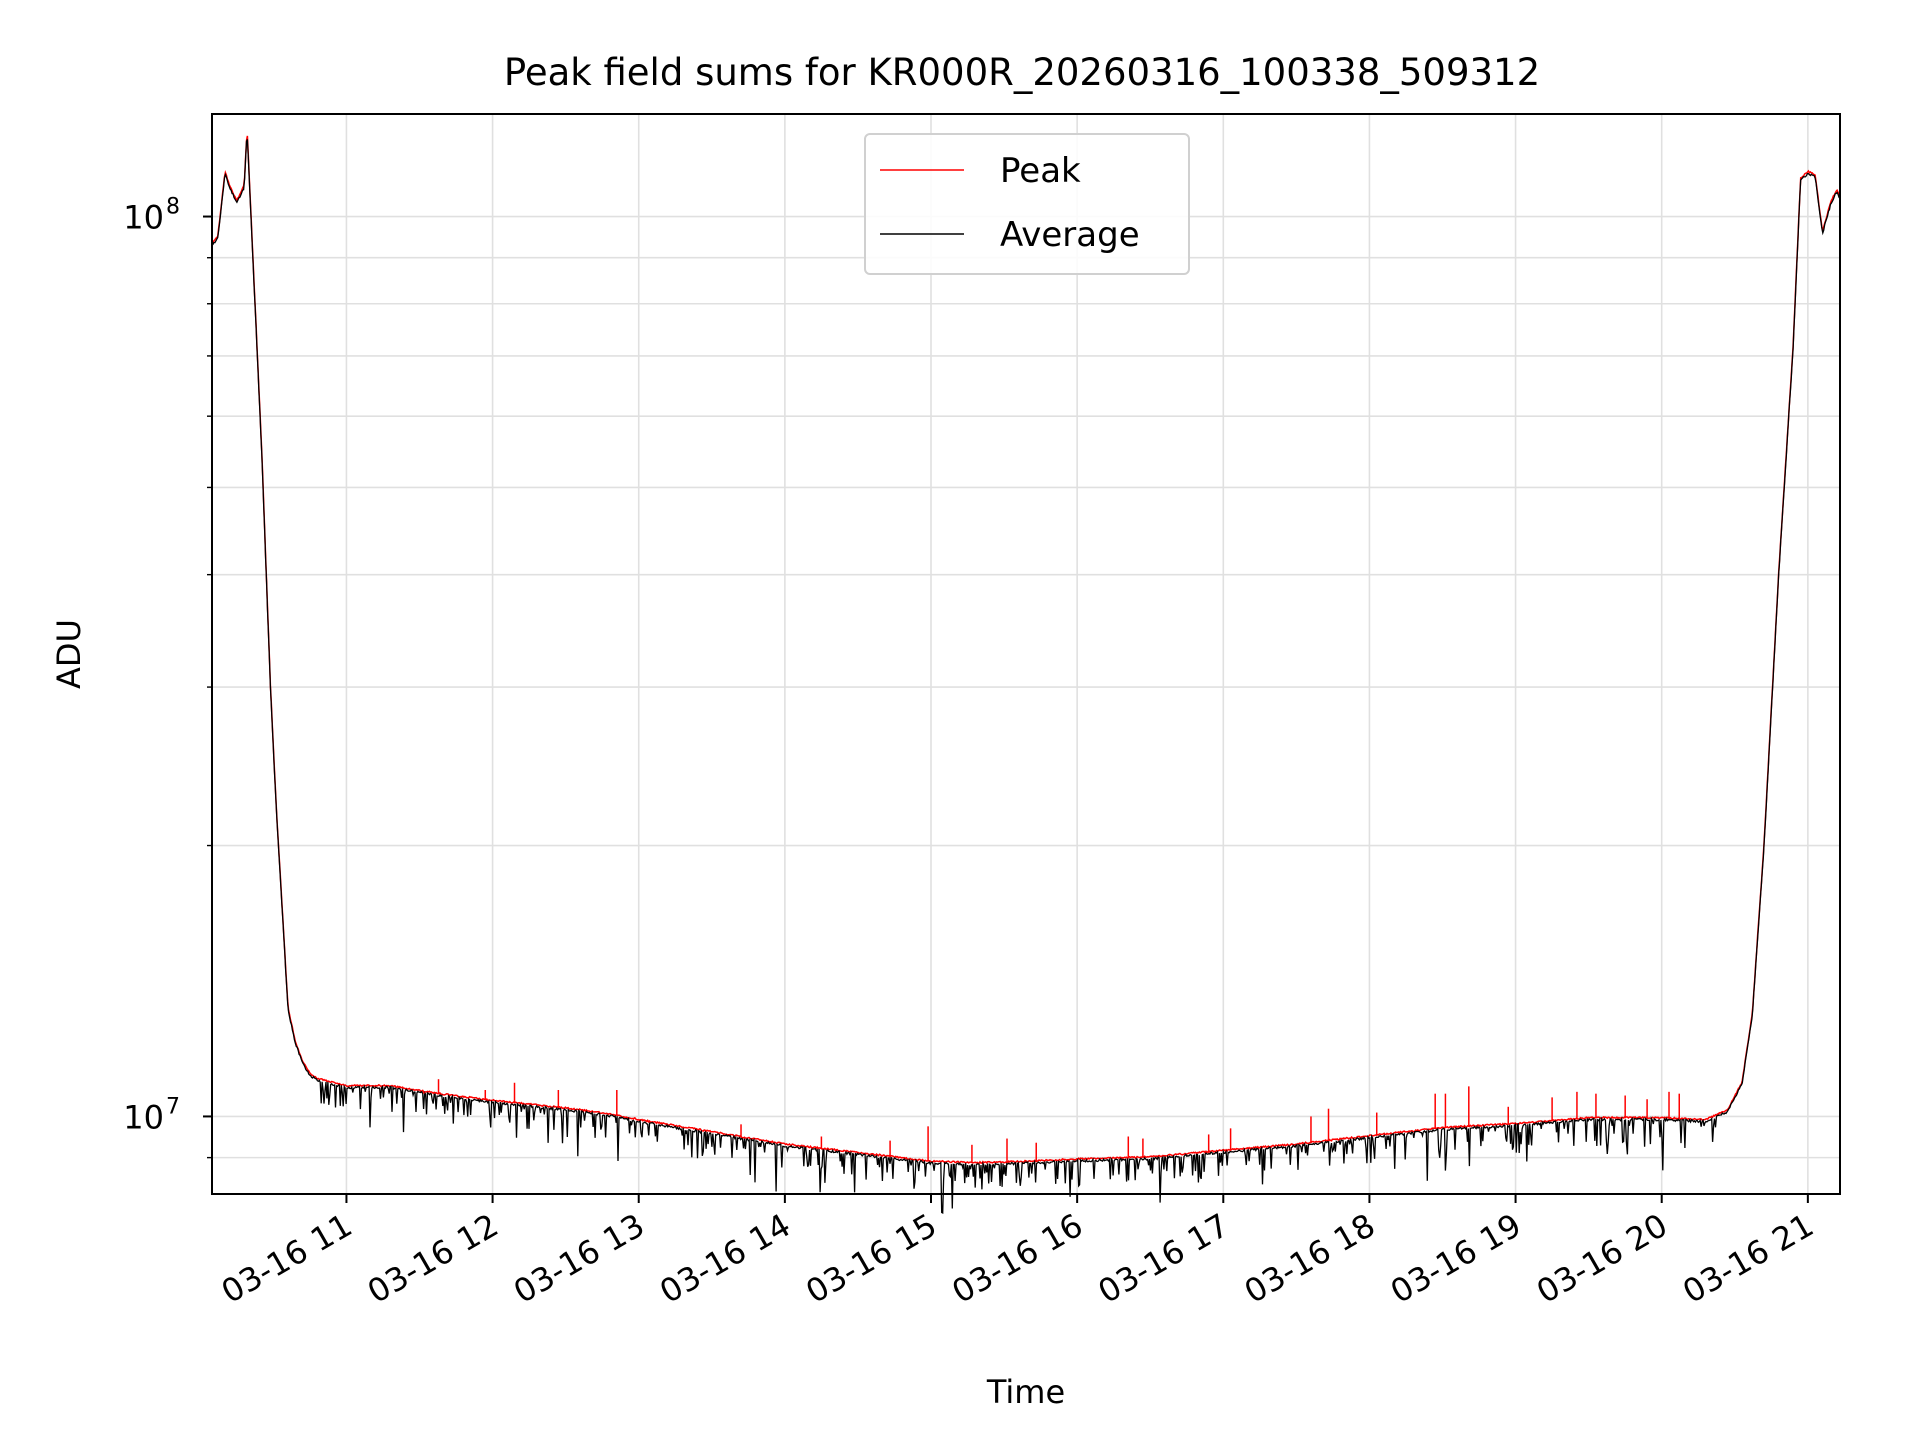 Image resolution: width=1920 pixels, height=1440 pixels. What do you see at coordinates (1748, 1258) in the screenshot?
I see `x-tick-label: 03-16 21` at bounding box center [1748, 1258].